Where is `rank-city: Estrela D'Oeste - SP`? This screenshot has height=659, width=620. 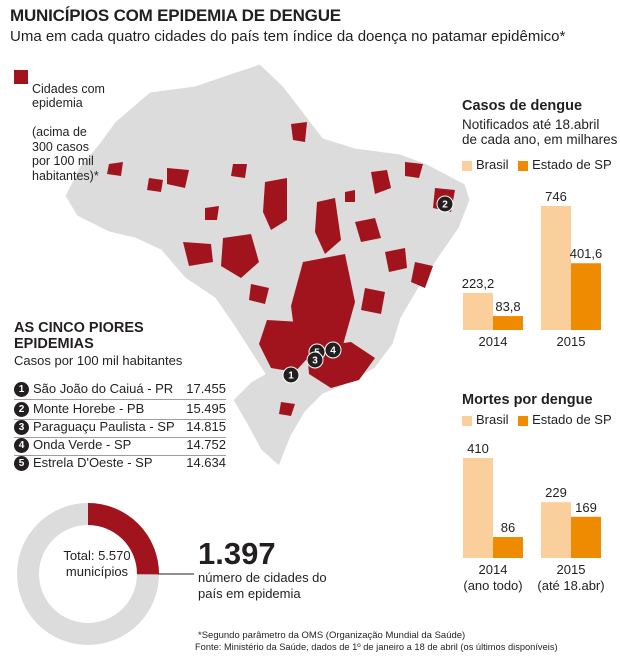 rank-city: Estrela D'Oeste - SP is located at coordinates (93, 462).